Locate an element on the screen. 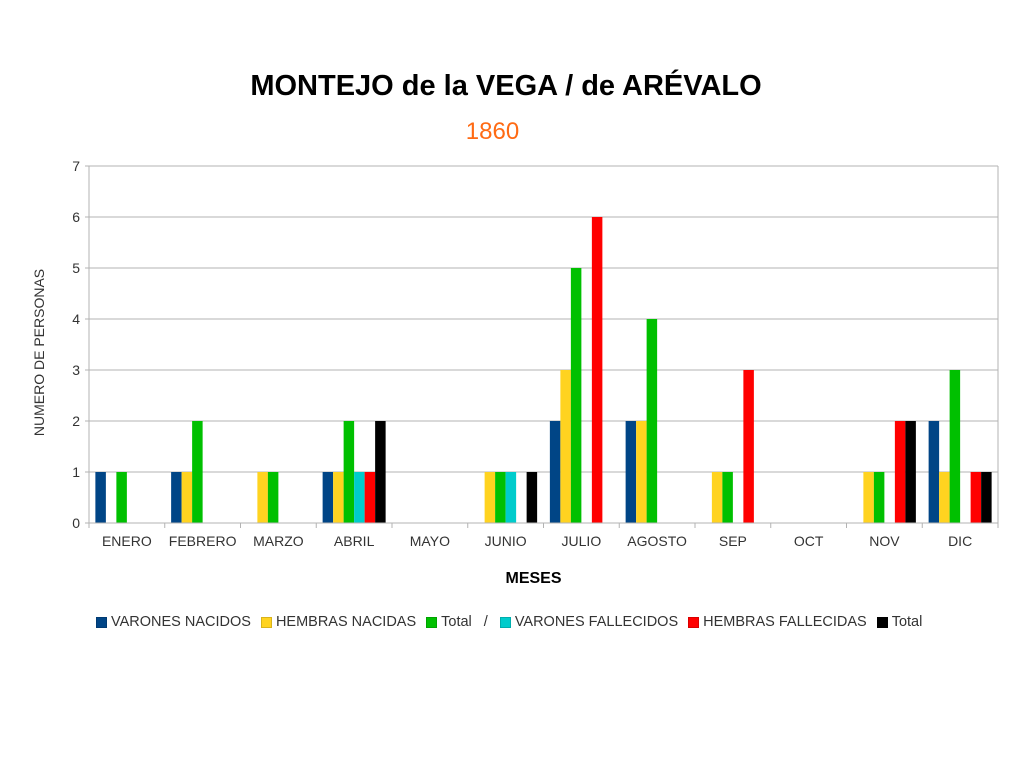  legend-label: HEMBRAS FALLECIDAS is located at coordinates (785, 622).